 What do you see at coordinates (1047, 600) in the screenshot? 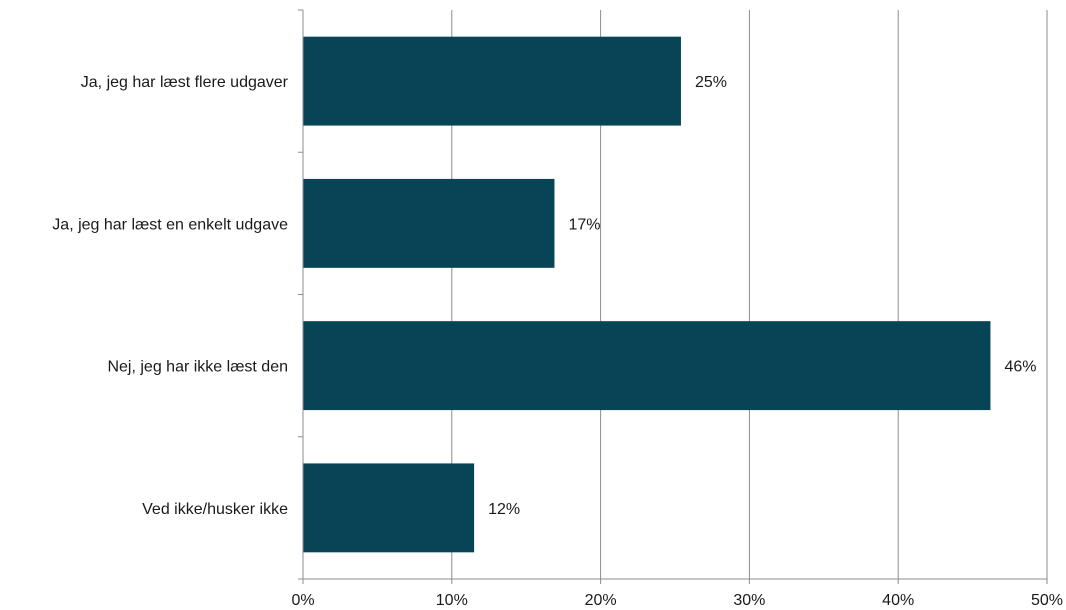
I see `x-tick-label: 50%` at bounding box center [1047, 600].